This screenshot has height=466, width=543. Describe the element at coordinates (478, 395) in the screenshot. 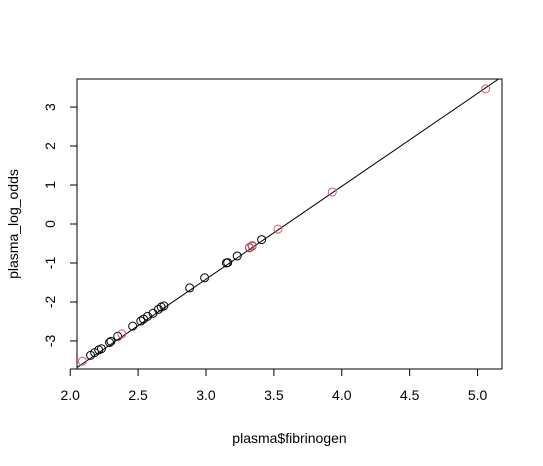

I see `x-tick-label: 5.0` at that location.